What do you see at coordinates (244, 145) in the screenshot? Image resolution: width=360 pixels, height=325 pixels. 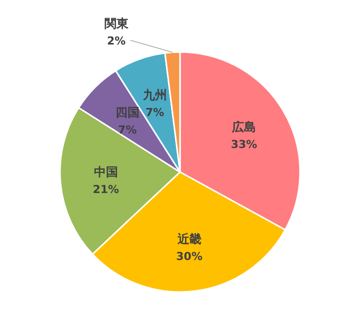 I see `data-label: 33%` at bounding box center [244, 145].